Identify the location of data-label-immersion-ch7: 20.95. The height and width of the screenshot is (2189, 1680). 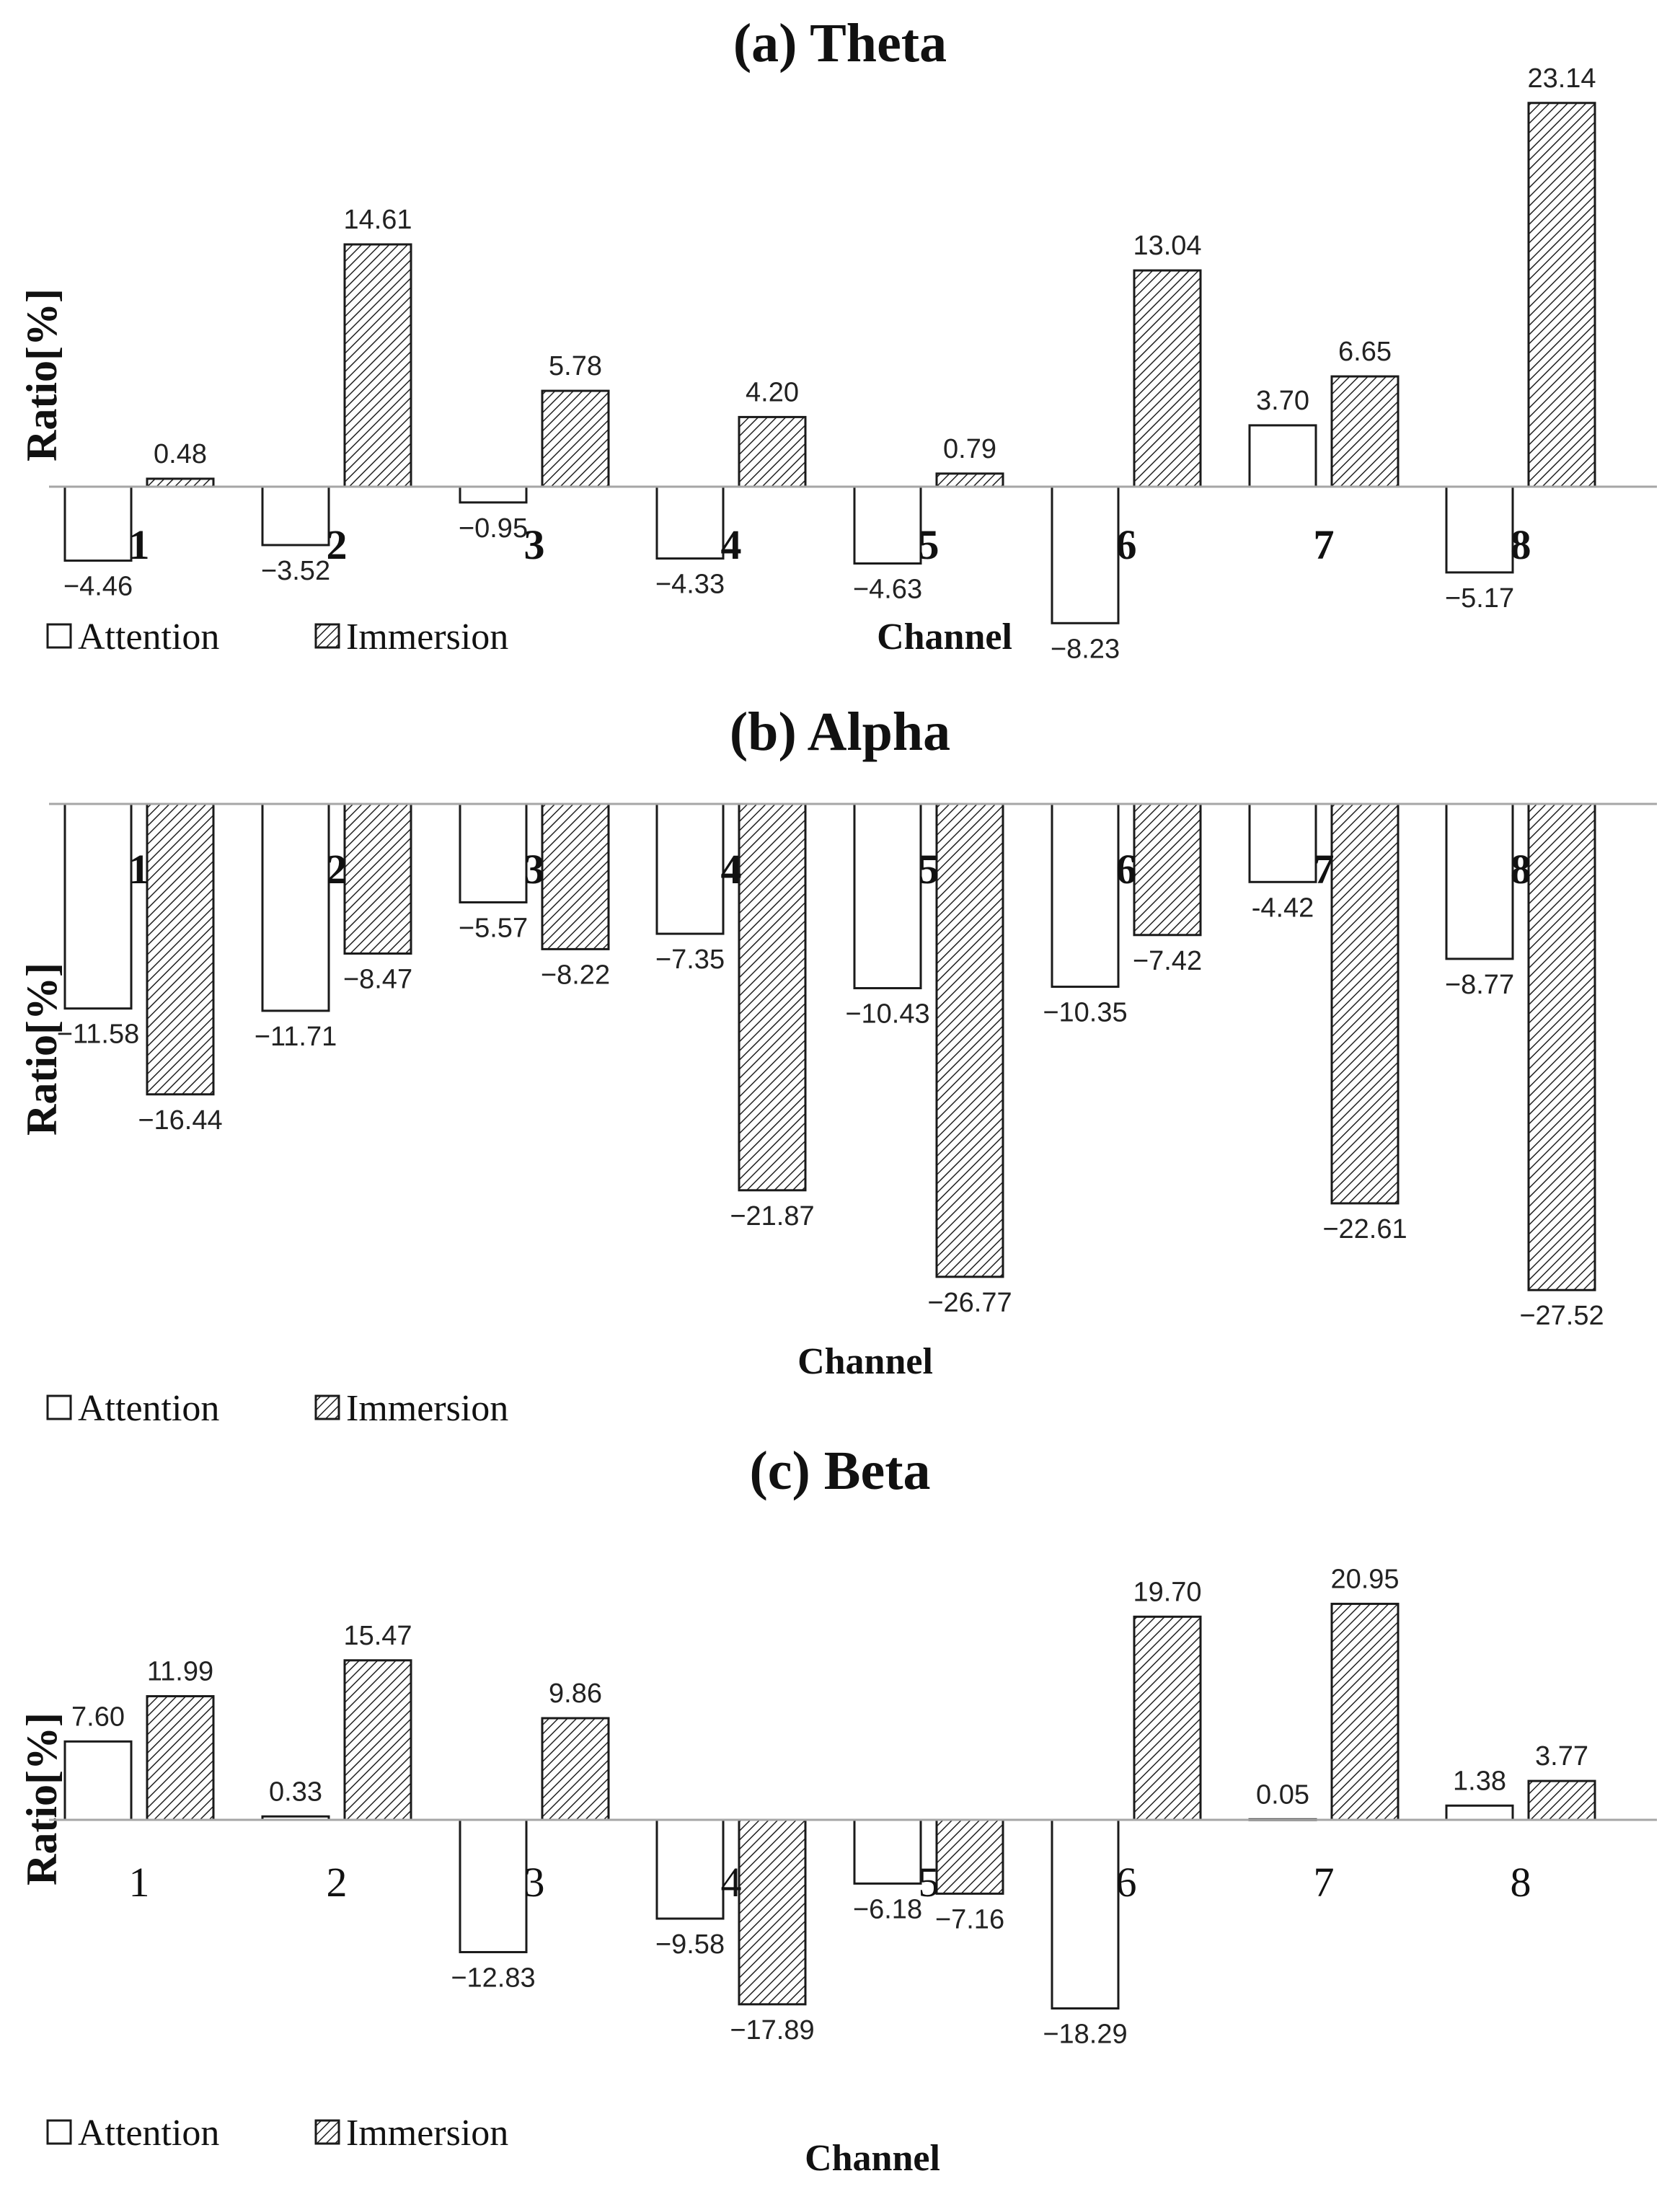
(1364, 1579).